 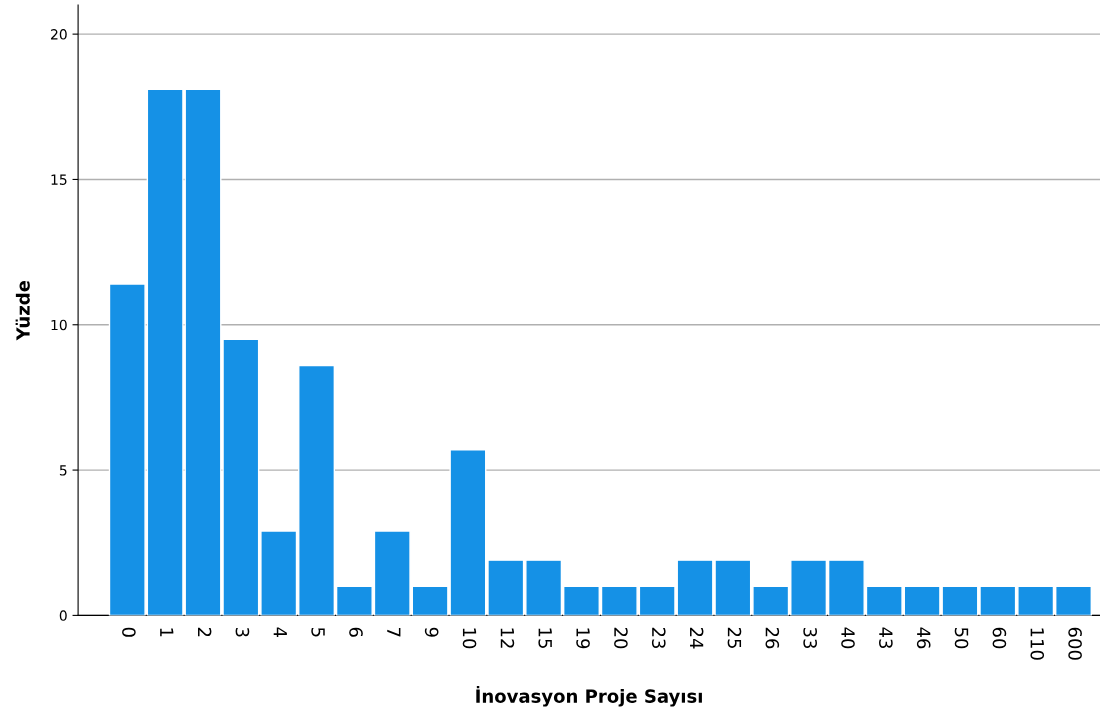 I want to click on x-tick-label: 60, so click(x=999, y=638).